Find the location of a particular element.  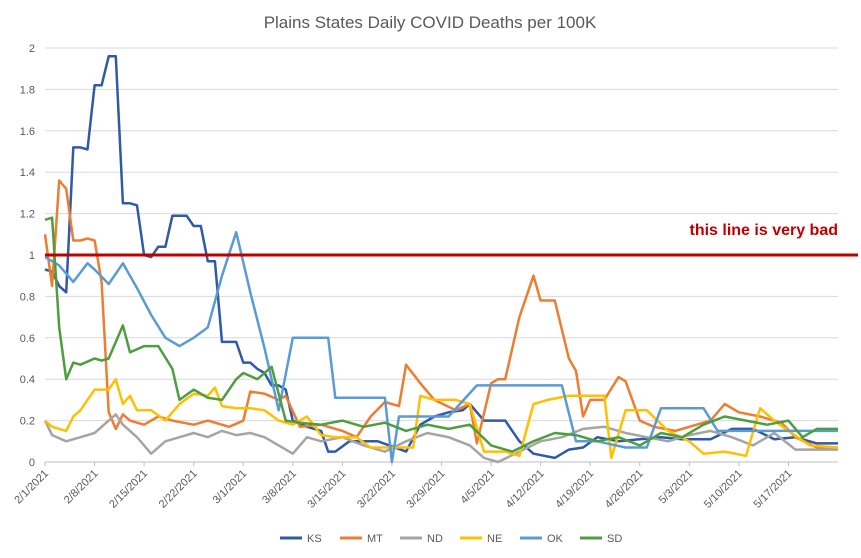

y-tick-label: 1 is located at coordinates (32, 256).